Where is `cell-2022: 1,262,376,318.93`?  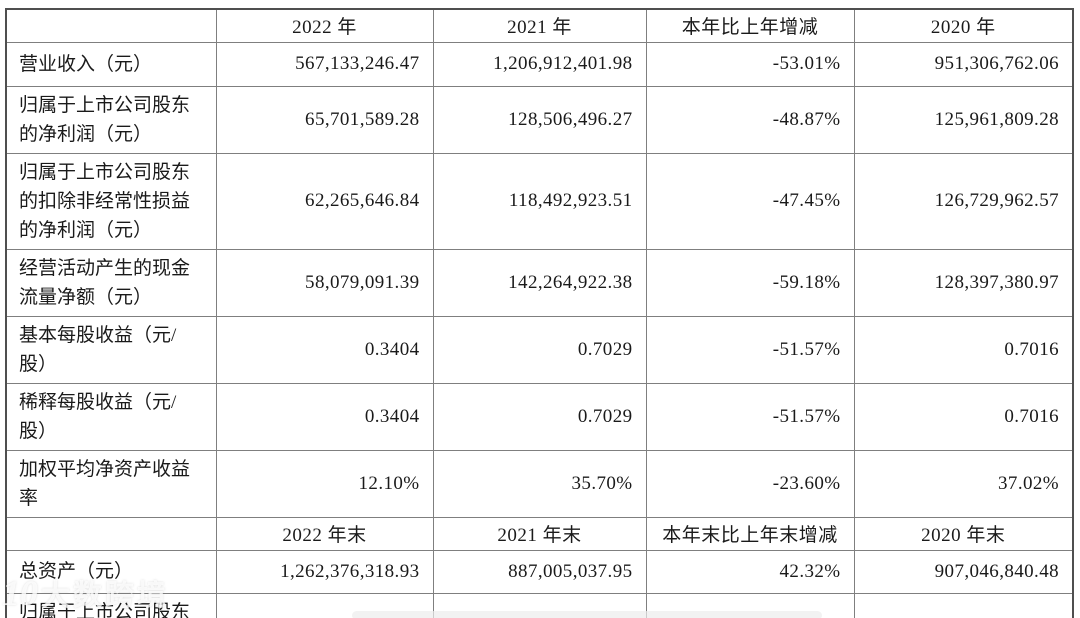 cell-2022: 1,262,376,318.93 is located at coordinates (324, 571).